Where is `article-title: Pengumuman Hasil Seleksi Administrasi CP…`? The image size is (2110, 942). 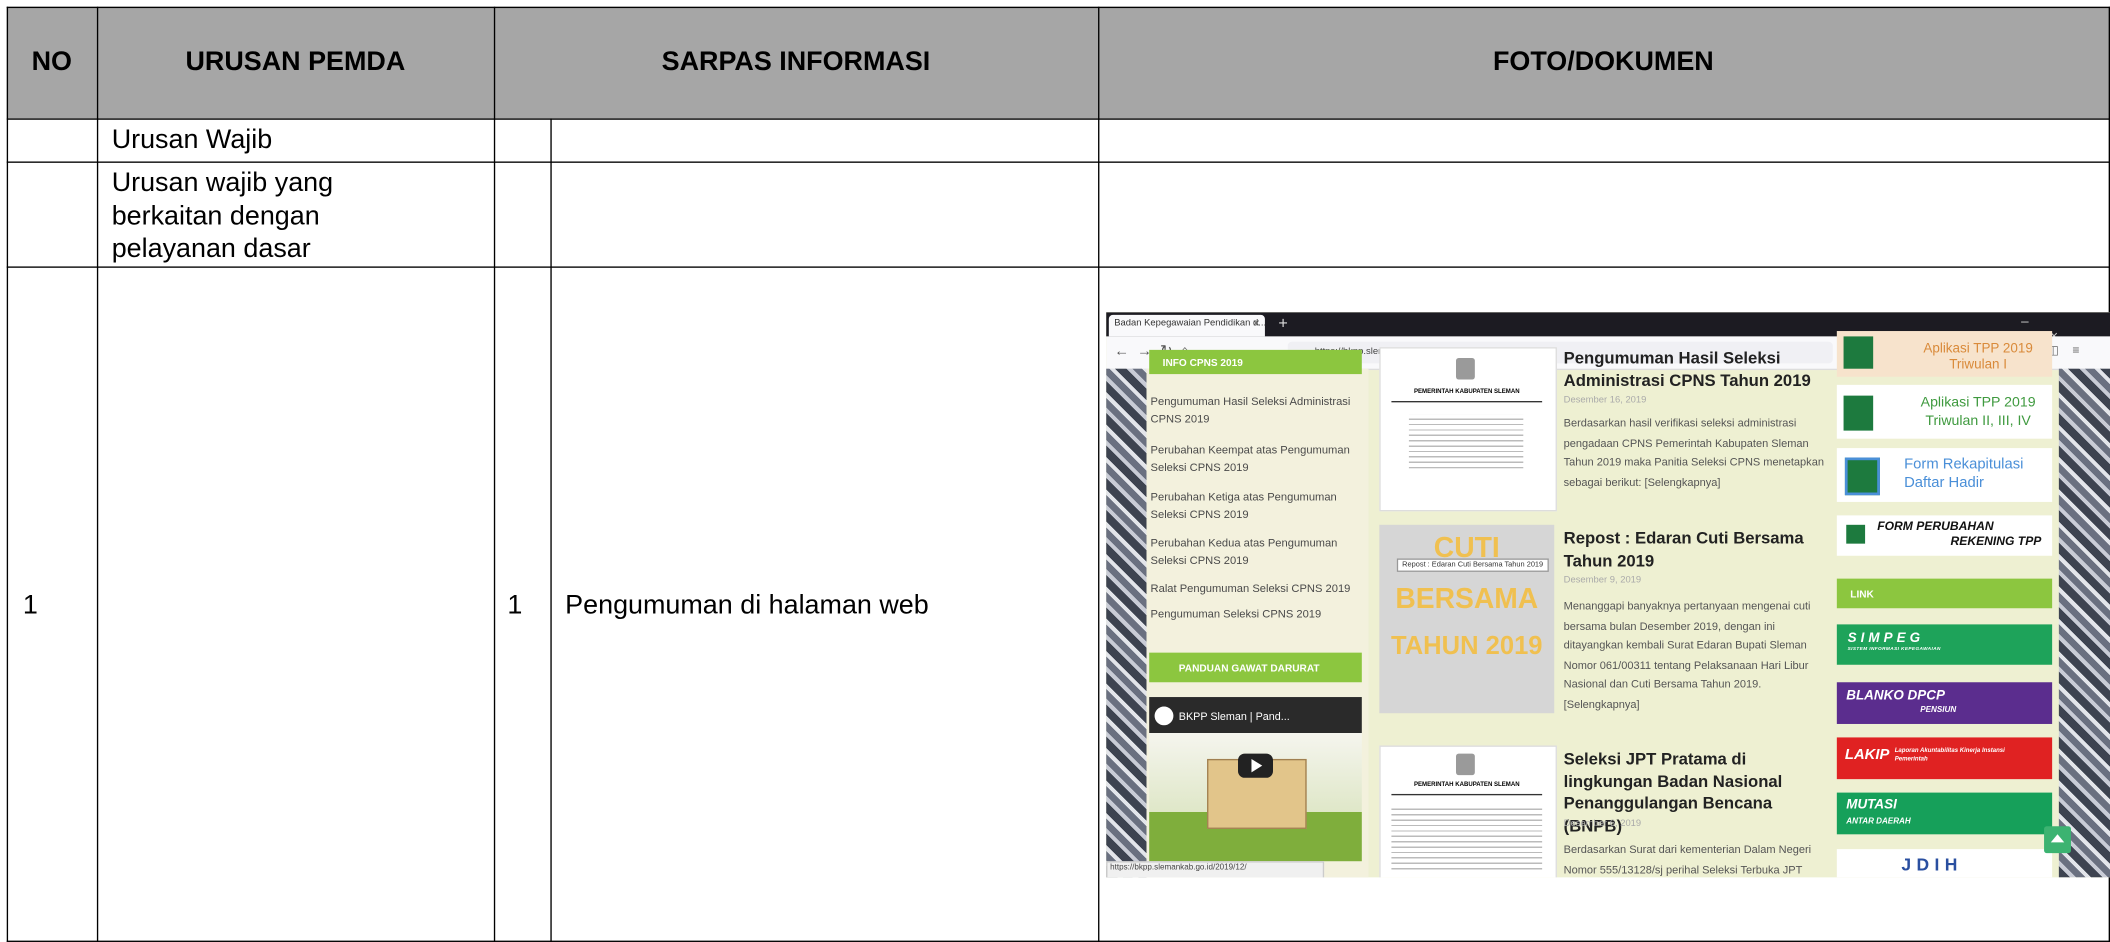 article-title: Pengumuman Hasil Seleksi Administrasi CP… is located at coordinates (1687, 369).